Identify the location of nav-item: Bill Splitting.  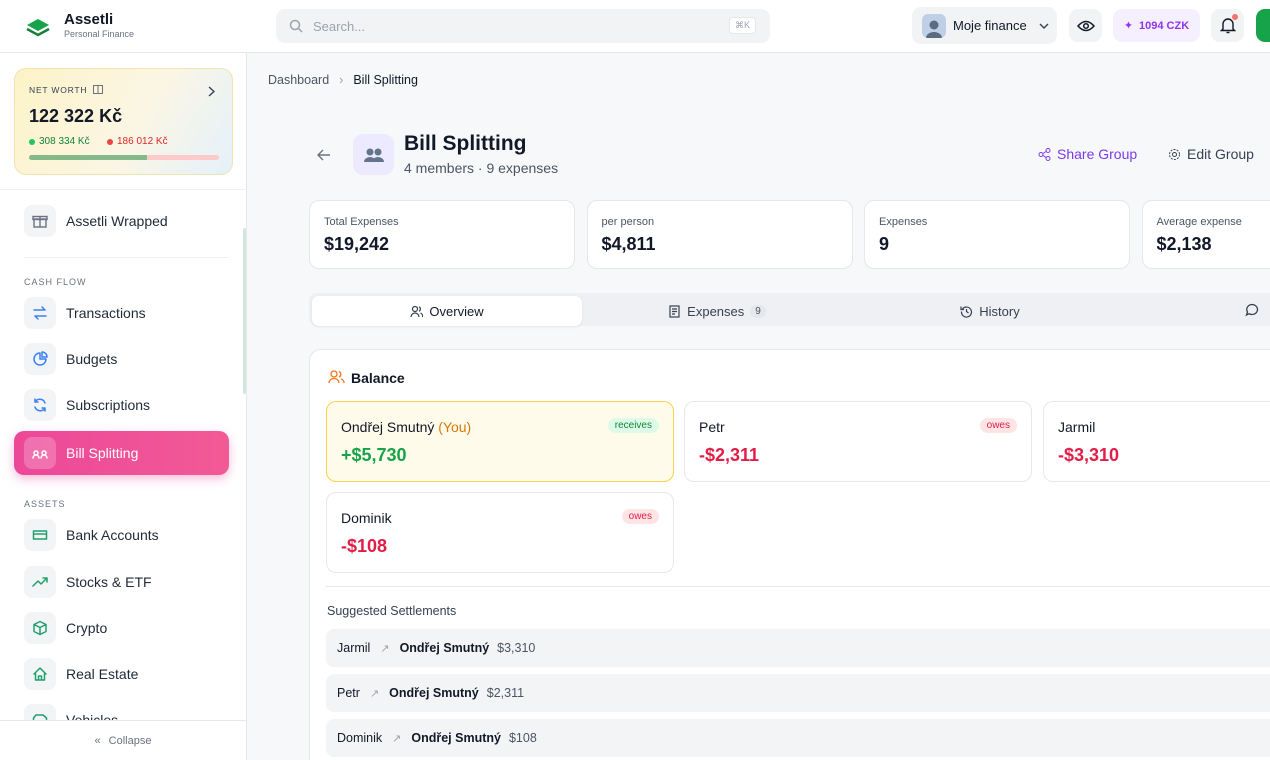
(121, 453).